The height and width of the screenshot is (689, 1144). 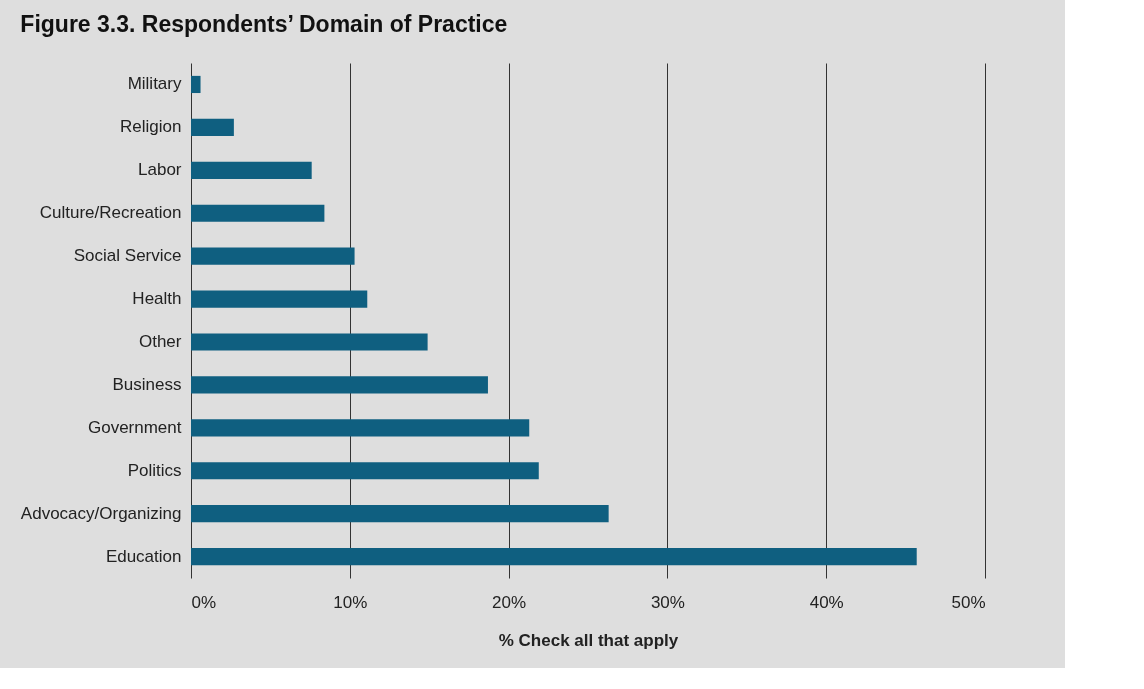 I want to click on y-tick-label: Labor, so click(x=160, y=170).